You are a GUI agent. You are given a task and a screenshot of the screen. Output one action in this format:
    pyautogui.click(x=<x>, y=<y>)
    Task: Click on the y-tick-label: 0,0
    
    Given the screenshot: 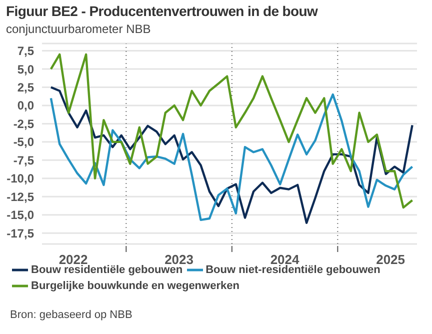 What is the action you would take?
    pyautogui.click(x=25, y=105)
    